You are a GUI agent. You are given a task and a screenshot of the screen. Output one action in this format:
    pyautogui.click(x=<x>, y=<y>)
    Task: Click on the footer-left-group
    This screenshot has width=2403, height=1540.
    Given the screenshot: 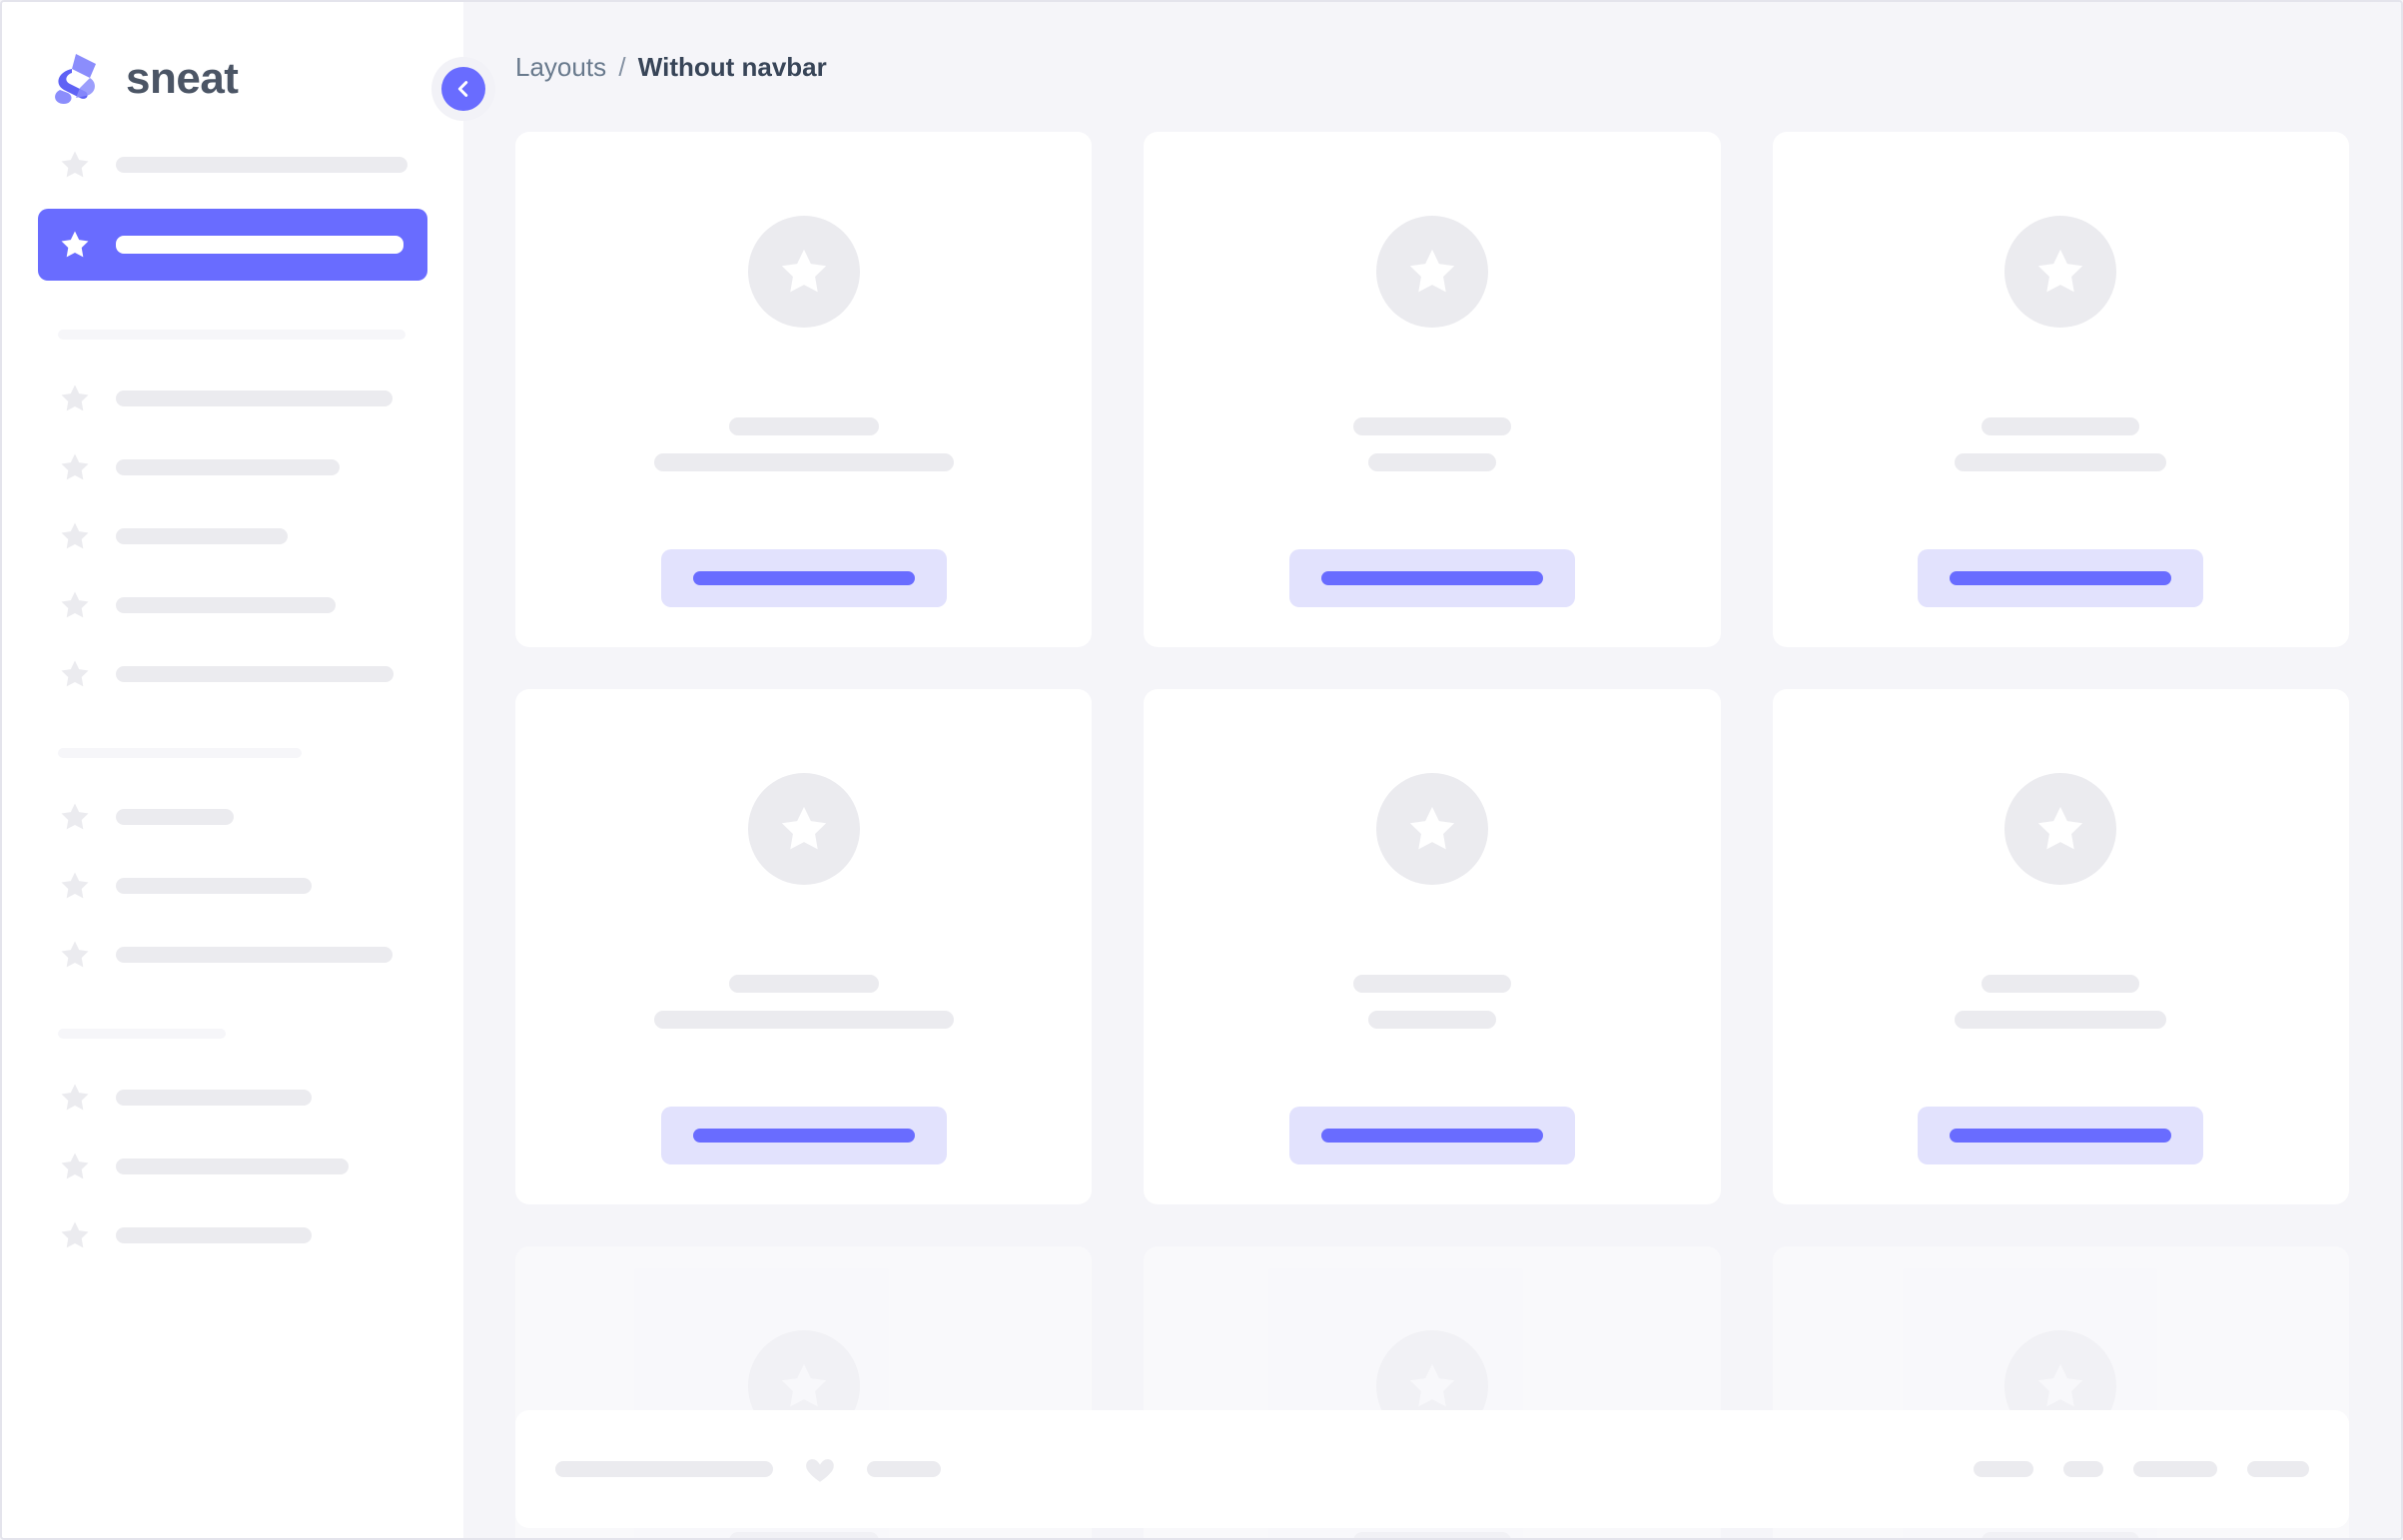 What is the action you would take?
    pyautogui.click(x=748, y=1469)
    